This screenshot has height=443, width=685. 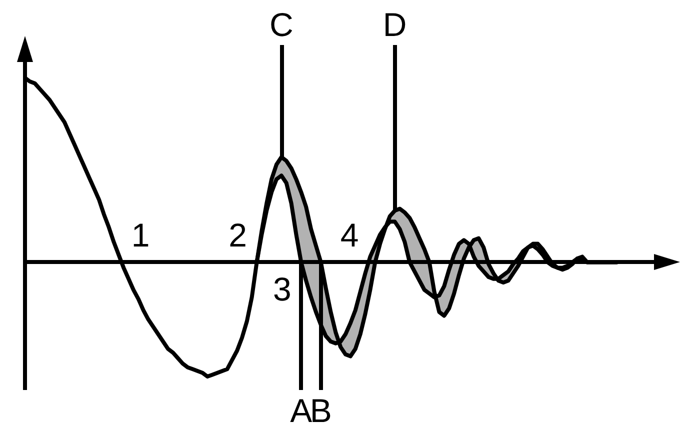 I want to click on x-tick-label: D, so click(x=394, y=24).